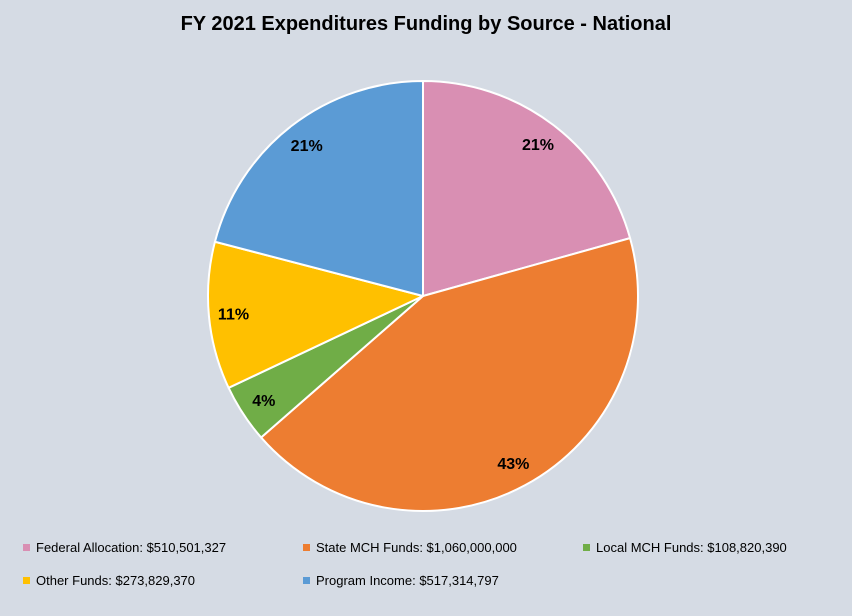 This screenshot has height=616, width=852. What do you see at coordinates (513, 464) in the screenshot?
I see `percent-label-state-mch-funds: 43%` at bounding box center [513, 464].